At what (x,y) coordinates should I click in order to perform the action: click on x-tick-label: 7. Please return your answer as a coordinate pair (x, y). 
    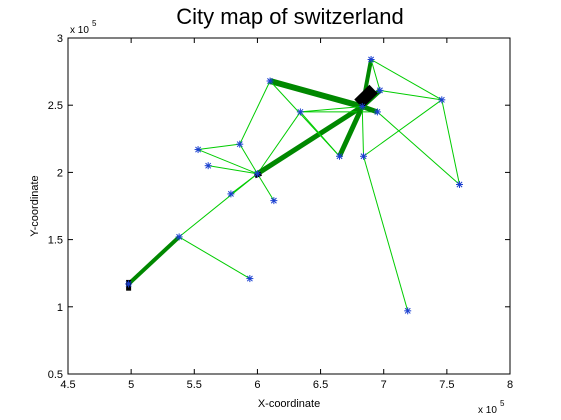
    Looking at the image, I should click on (384, 385).